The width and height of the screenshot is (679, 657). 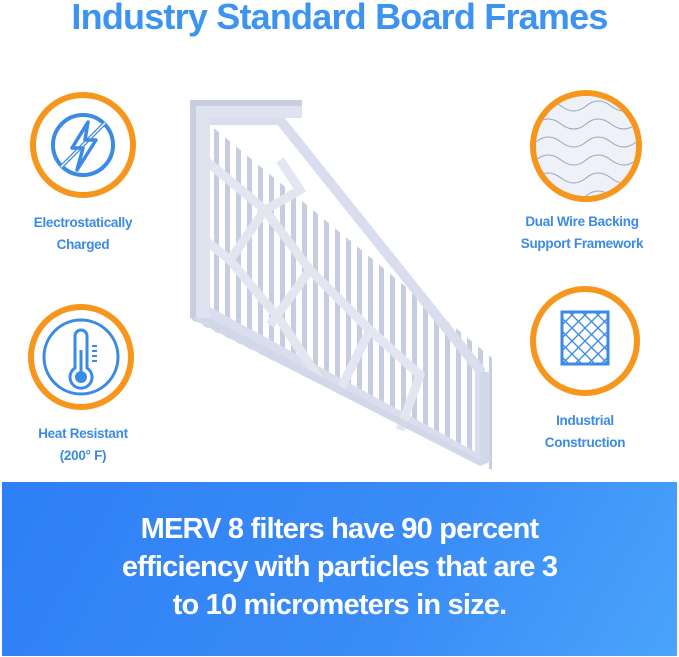 I want to click on label-line: Industrial, so click(x=585, y=420).